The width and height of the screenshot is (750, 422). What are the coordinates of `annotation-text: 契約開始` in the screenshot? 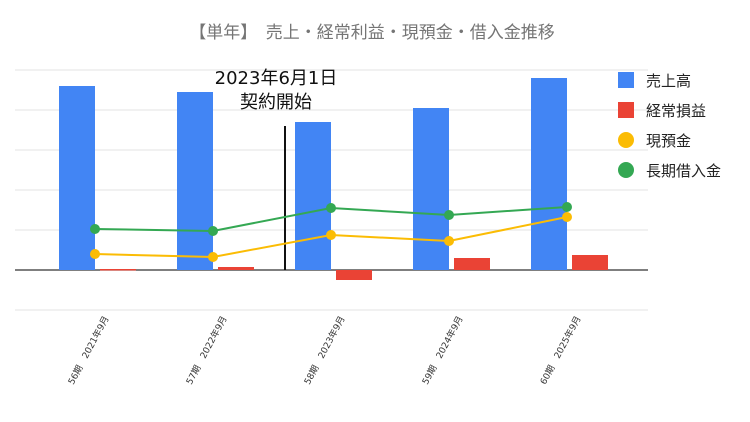 It's located at (276, 102).